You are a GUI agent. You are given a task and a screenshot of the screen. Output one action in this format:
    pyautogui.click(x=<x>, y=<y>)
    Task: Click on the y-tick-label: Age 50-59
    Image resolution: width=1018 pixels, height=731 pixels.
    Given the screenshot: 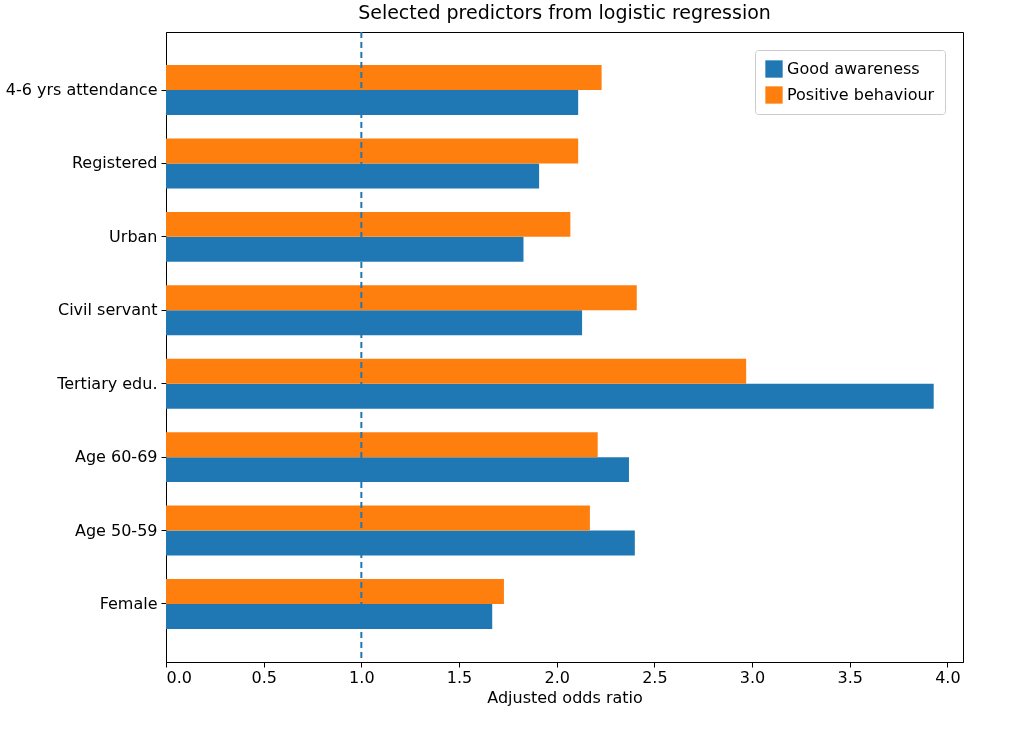 What is the action you would take?
    pyautogui.click(x=116, y=530)
    